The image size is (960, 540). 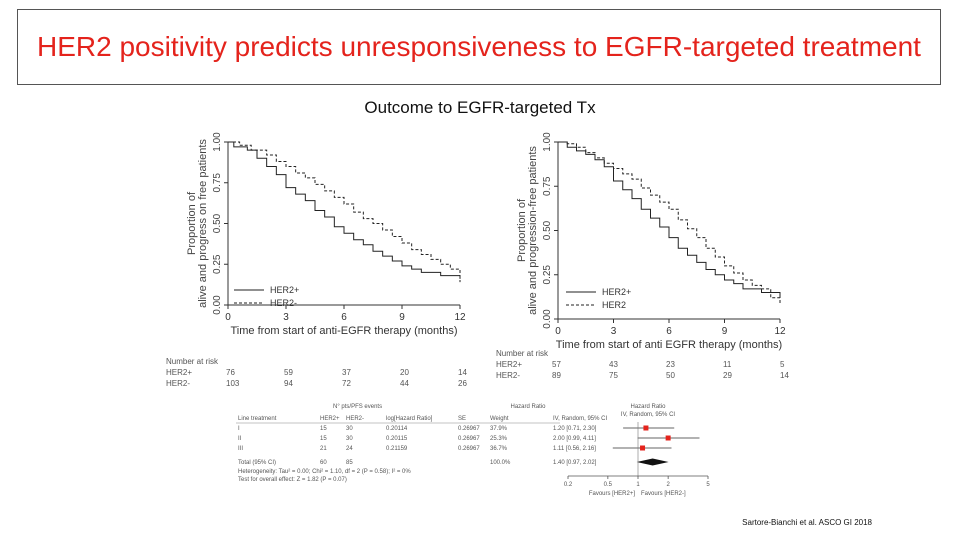 What do you see at coordinates (397, 429) in the screenshot?
I see `forest-cell: 0.20114` at bounding box center [397, 429].